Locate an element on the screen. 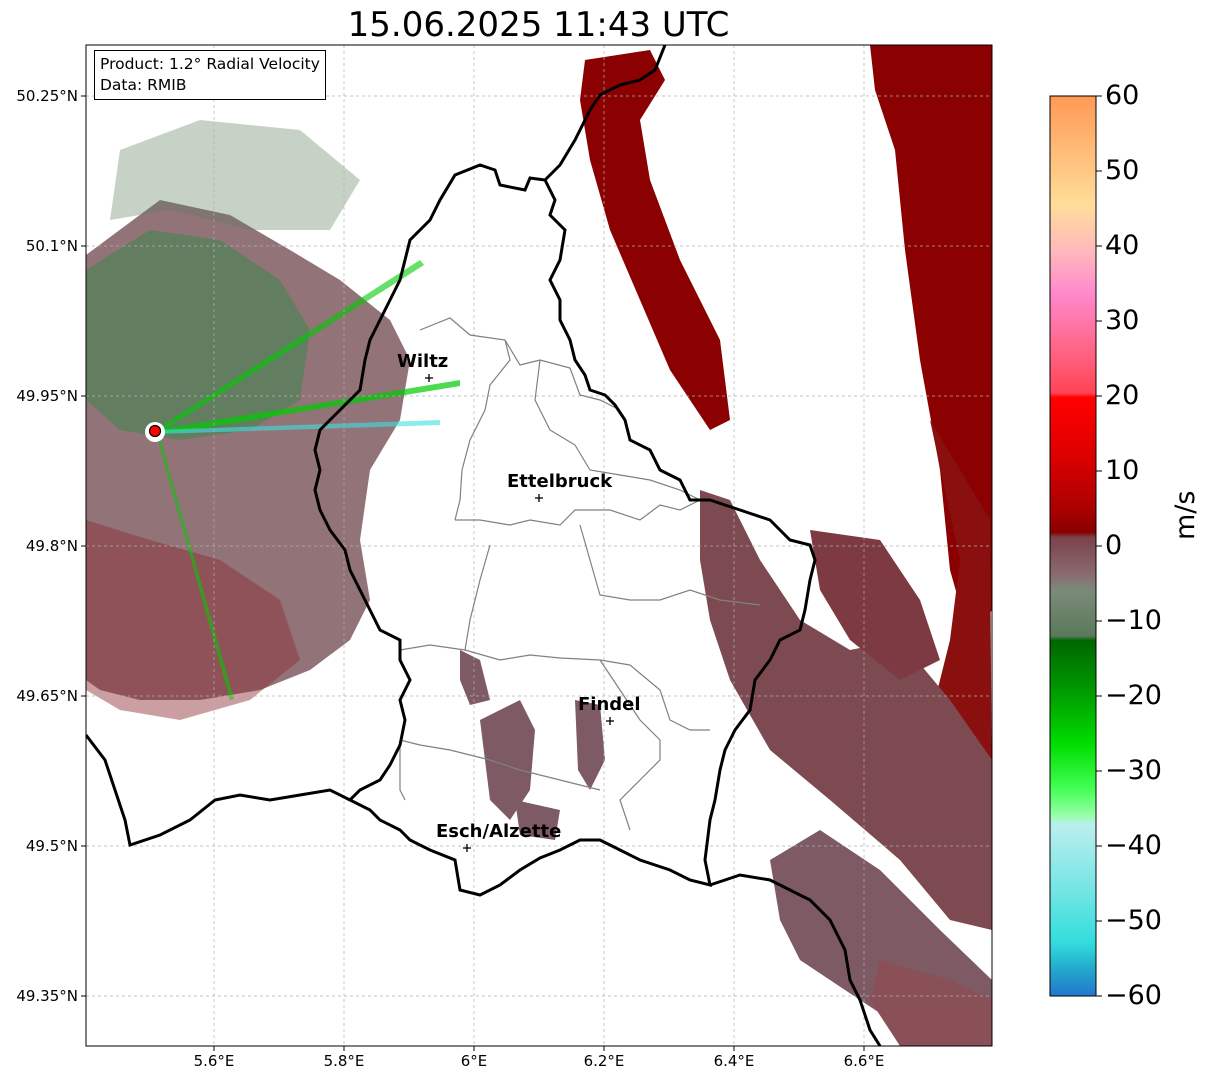 This screenshot has width=1207, height=1081. germany-border-south is located at coordinates (795, 959).